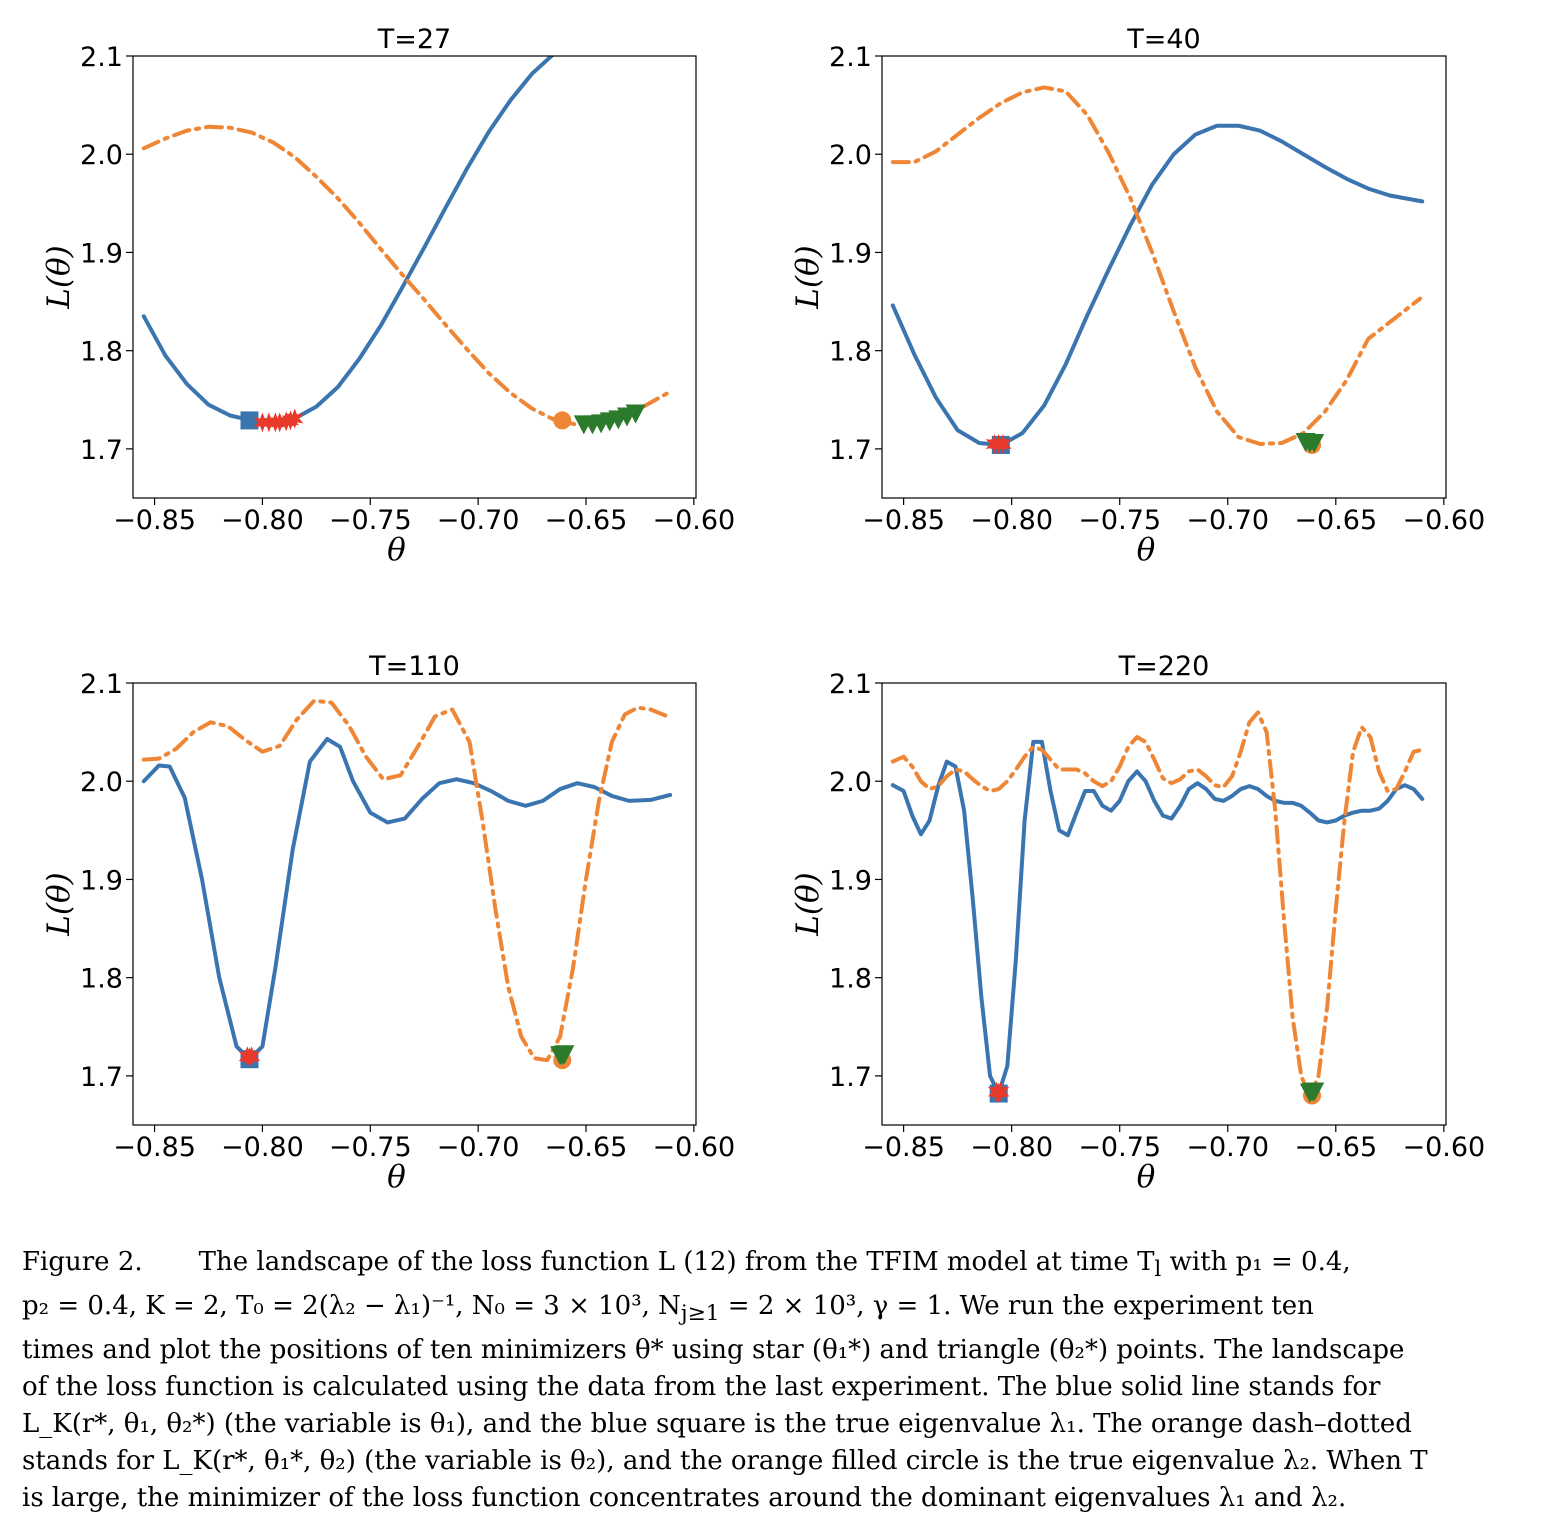 Image resolution: width=1558 pixels, height=1524 pixels. What do you see at coordinates (562, 420) in the screenshot?
I see `marker-circle` at bounding box center [562, 420].